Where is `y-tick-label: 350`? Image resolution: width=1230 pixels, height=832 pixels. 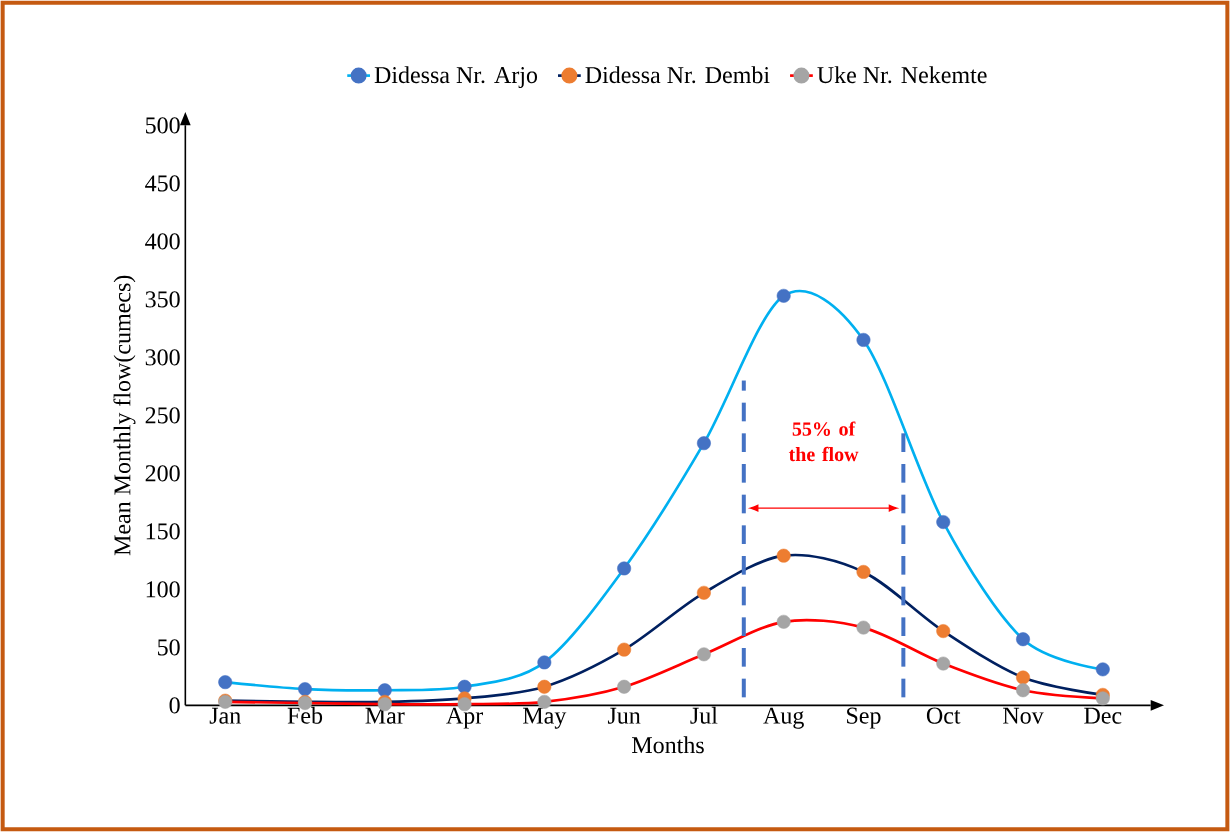
y-tick-label: 350 is located at coordinates (162, 299).